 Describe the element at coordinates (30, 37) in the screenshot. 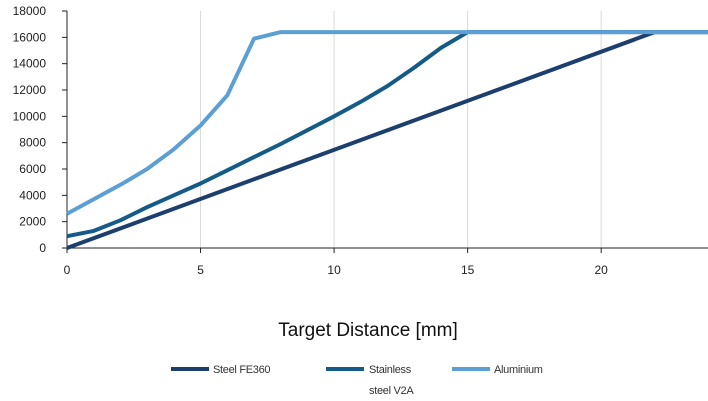

I see `y-tick-label: 16000` at that location.